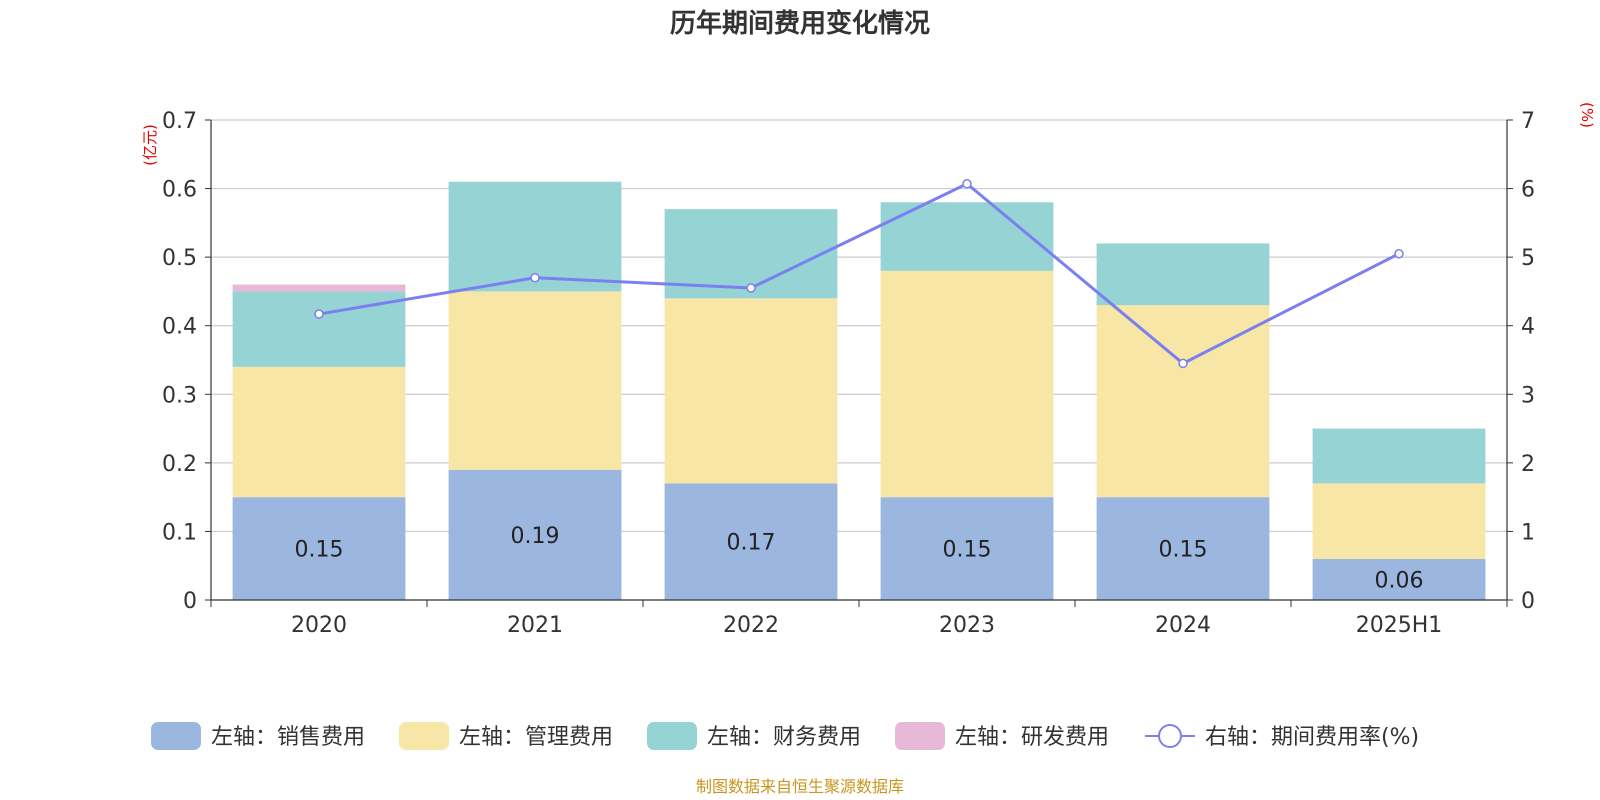  Describe the element at coordinates (179, 258) in the screenshot. I see `left-tick-label: 0.5` at that location.